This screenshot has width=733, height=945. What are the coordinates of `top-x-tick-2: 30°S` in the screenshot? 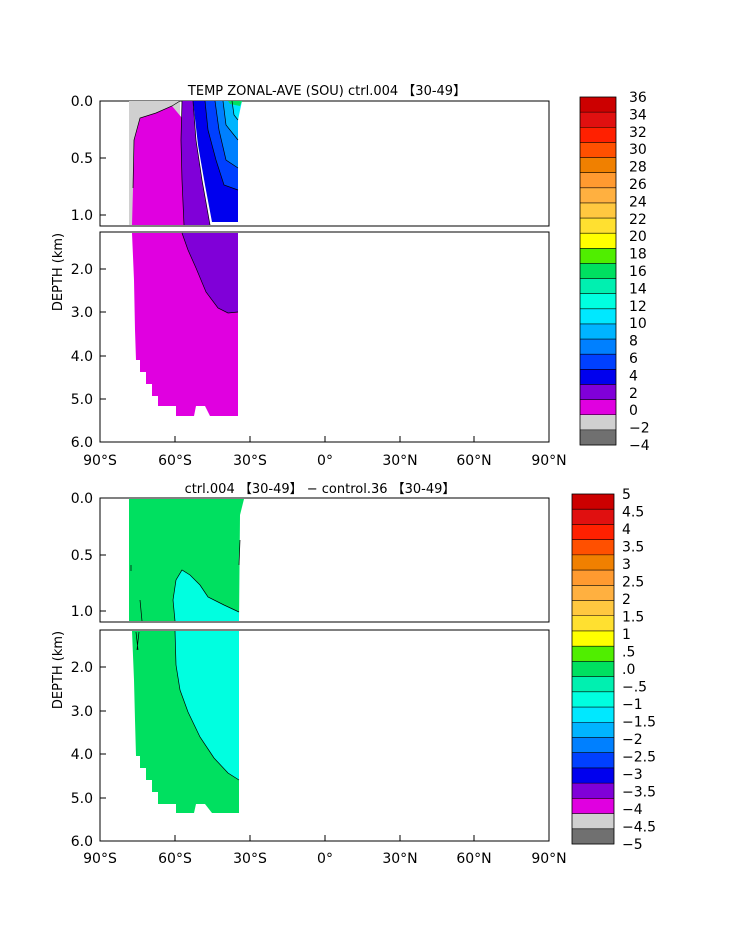 It's located at (250, 461).